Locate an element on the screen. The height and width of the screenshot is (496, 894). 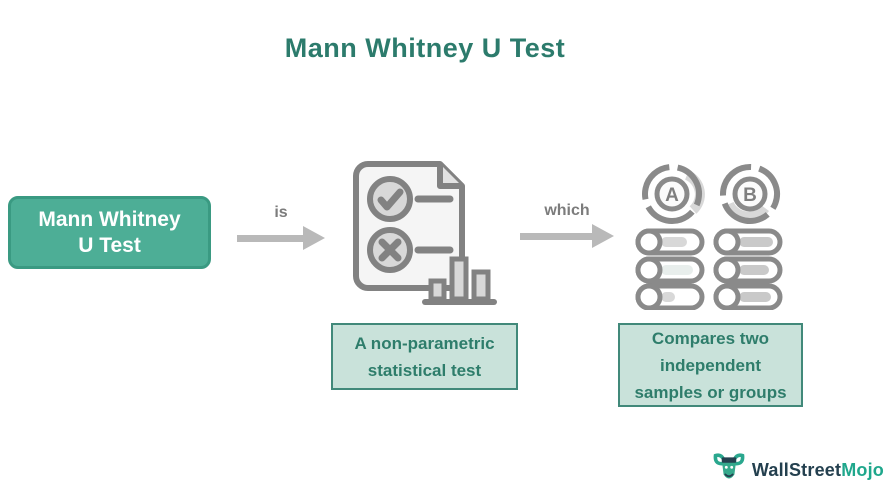
connector-is: is is located at coordinates (281, 227).